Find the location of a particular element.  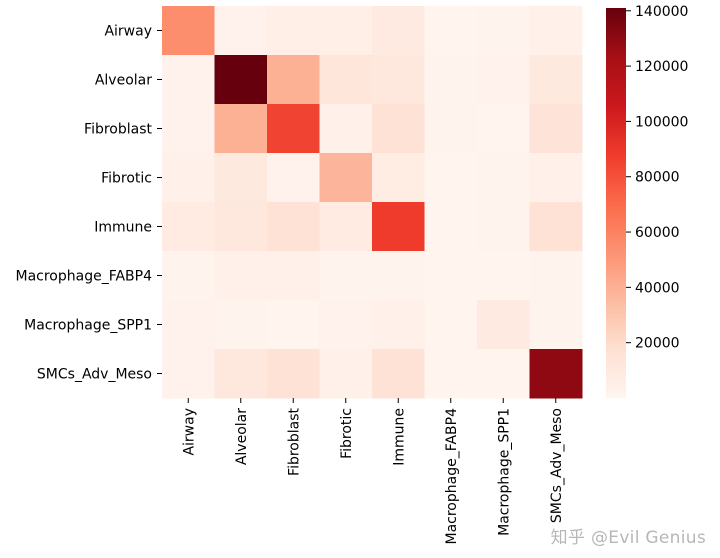

y-tick-label: Fibroblast is located at coordinates (118, 130).